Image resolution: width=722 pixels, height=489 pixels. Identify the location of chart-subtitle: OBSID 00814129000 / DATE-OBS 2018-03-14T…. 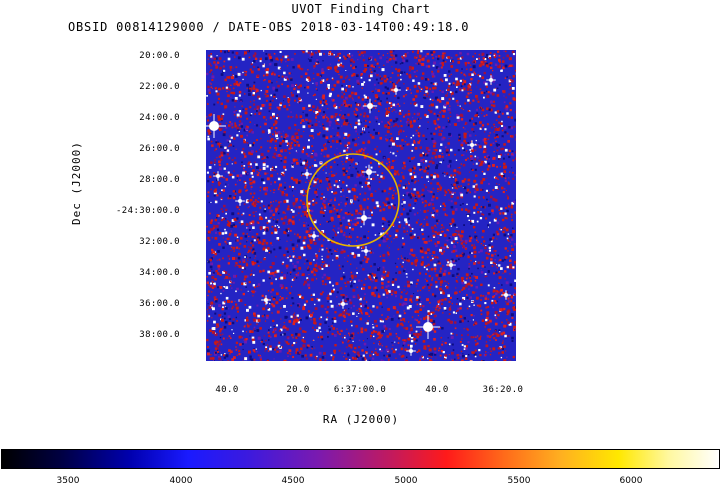
(269, 27).